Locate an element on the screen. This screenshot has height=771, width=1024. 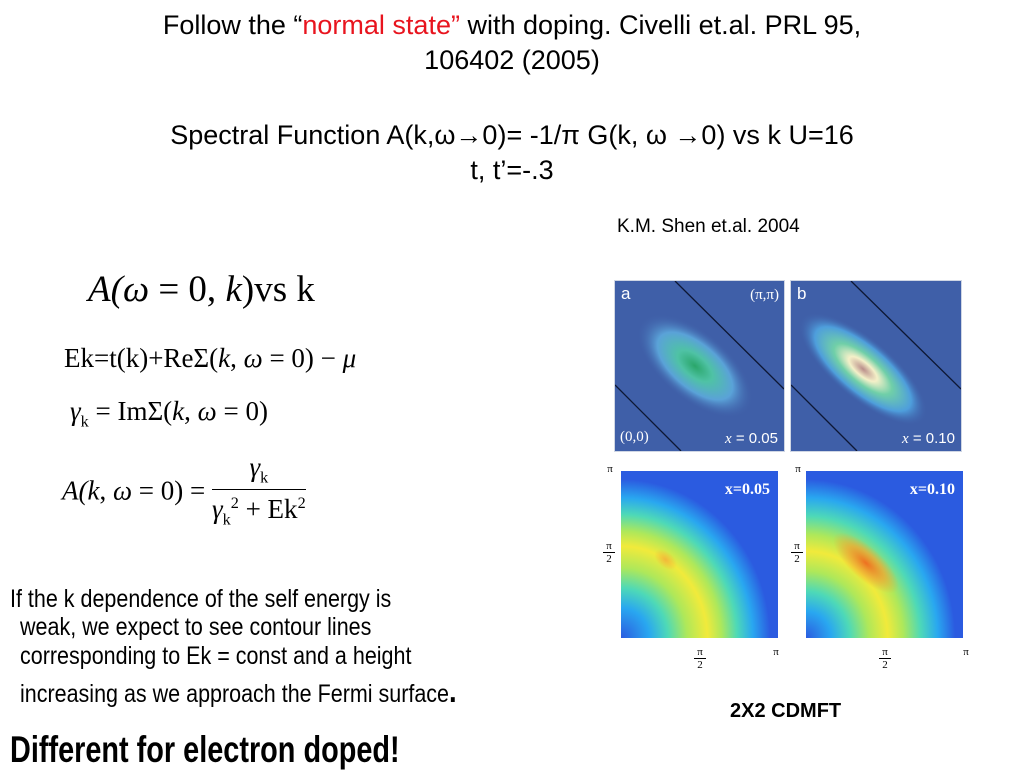
equation-spectral-function: A(k, ω = 0) = γk γk2 + Ek2 is located at coordinates (184, 491).